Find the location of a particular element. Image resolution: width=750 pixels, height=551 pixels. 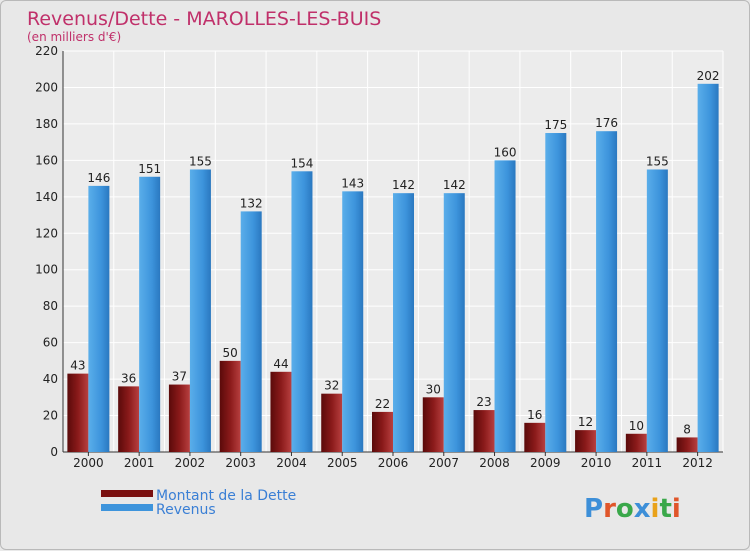

data-label-dette: 23 is located at coordinates (483, 402).